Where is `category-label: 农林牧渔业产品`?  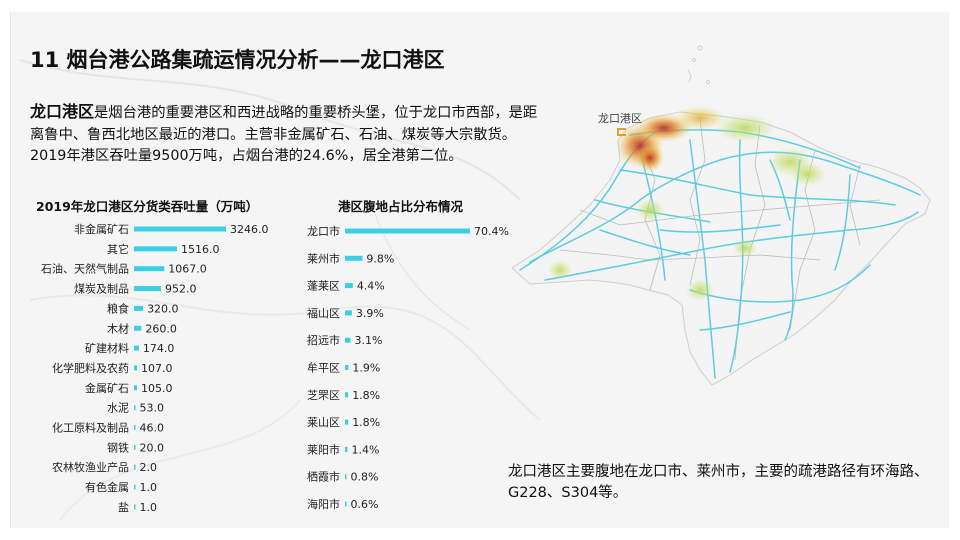
category-label: 农林牧渔业产品 is located at coordinates (90, 467).